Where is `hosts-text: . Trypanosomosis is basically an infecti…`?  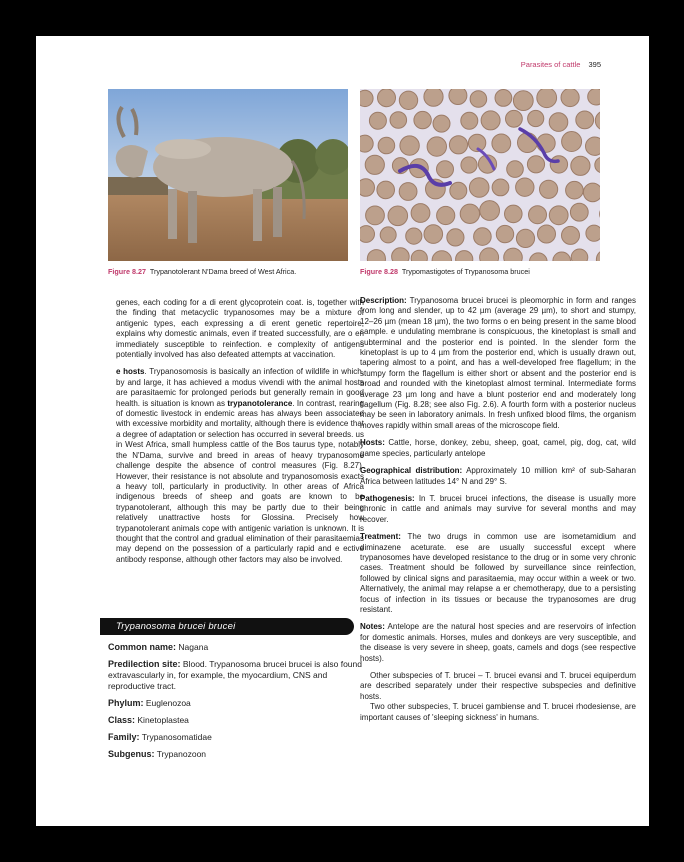 hosts-text: . Trypanosomosis is basically an infecti… is located at coordinates (240, 387).